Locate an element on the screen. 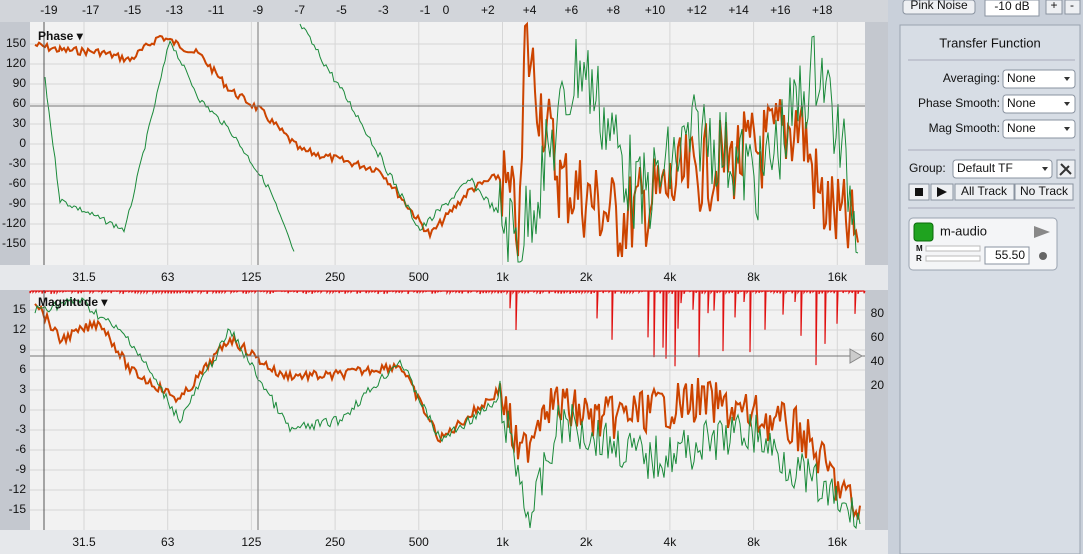  track-play is located at coordinates (1042, 232).